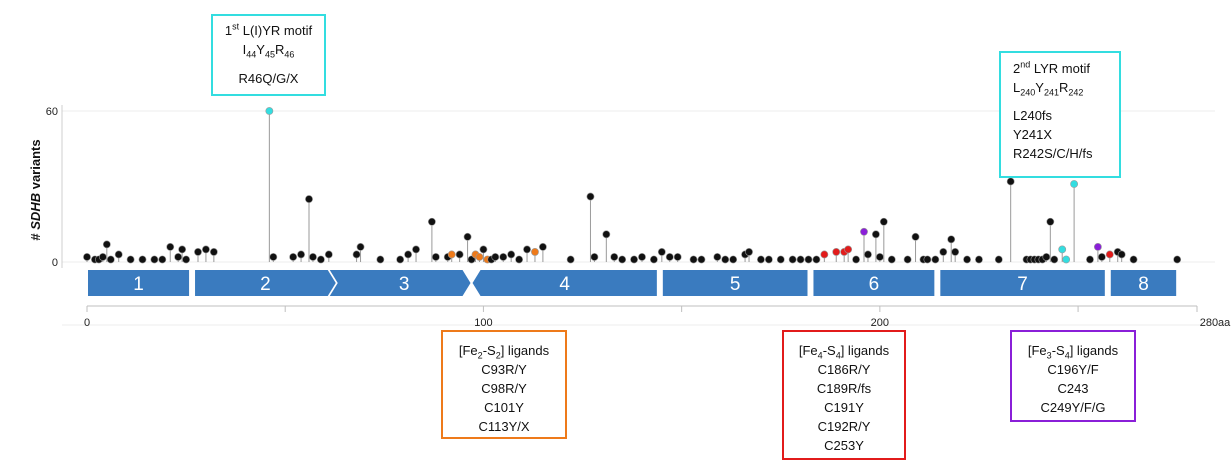  What do you see at coordinates (265, 284) in the screenshot?
I see `exon-2-label: 2` at bounding box center [265, 284].